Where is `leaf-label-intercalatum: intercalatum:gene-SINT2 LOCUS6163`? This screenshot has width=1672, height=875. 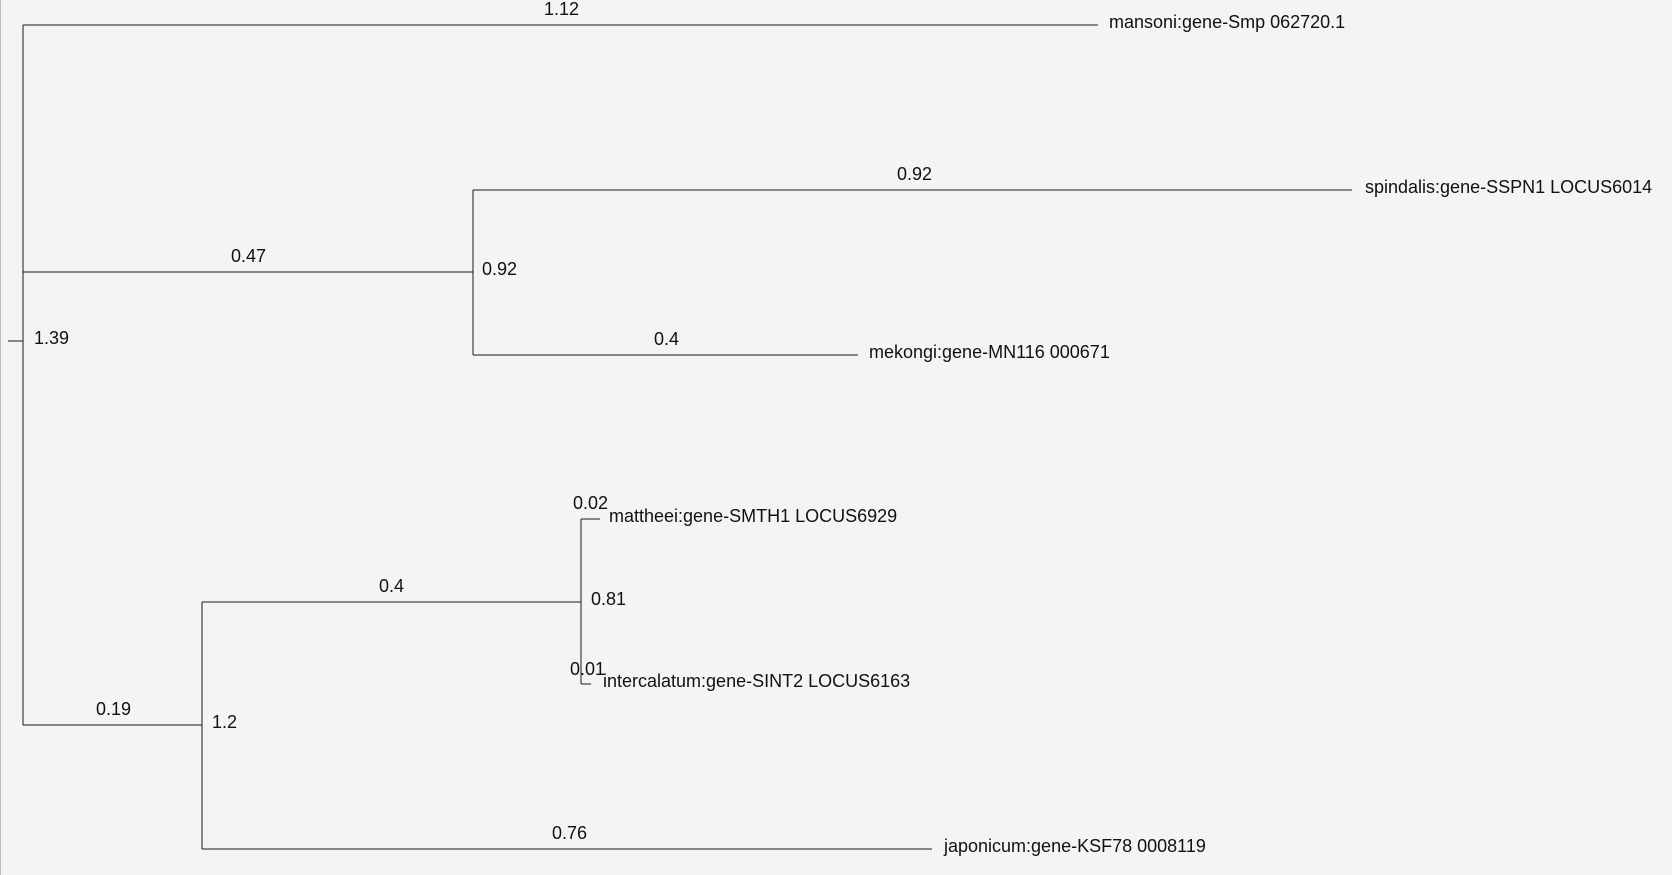
leaf-label-intercalatum: intercalatum:gene-SINT2 LOCUS6163 is located at coordinates (756, 681).